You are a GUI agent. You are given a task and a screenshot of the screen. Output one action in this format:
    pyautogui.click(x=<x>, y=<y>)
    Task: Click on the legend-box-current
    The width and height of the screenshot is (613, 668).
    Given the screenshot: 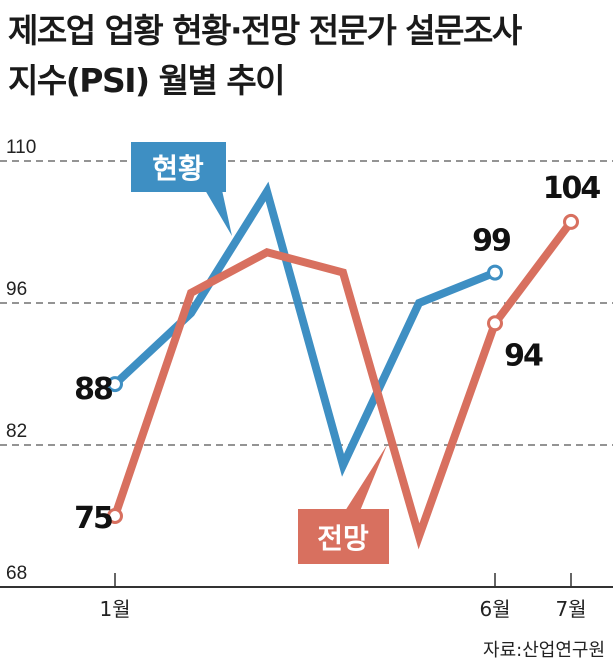 What is the action you would take?
    pyautogui.click(x=178, y=167)
    